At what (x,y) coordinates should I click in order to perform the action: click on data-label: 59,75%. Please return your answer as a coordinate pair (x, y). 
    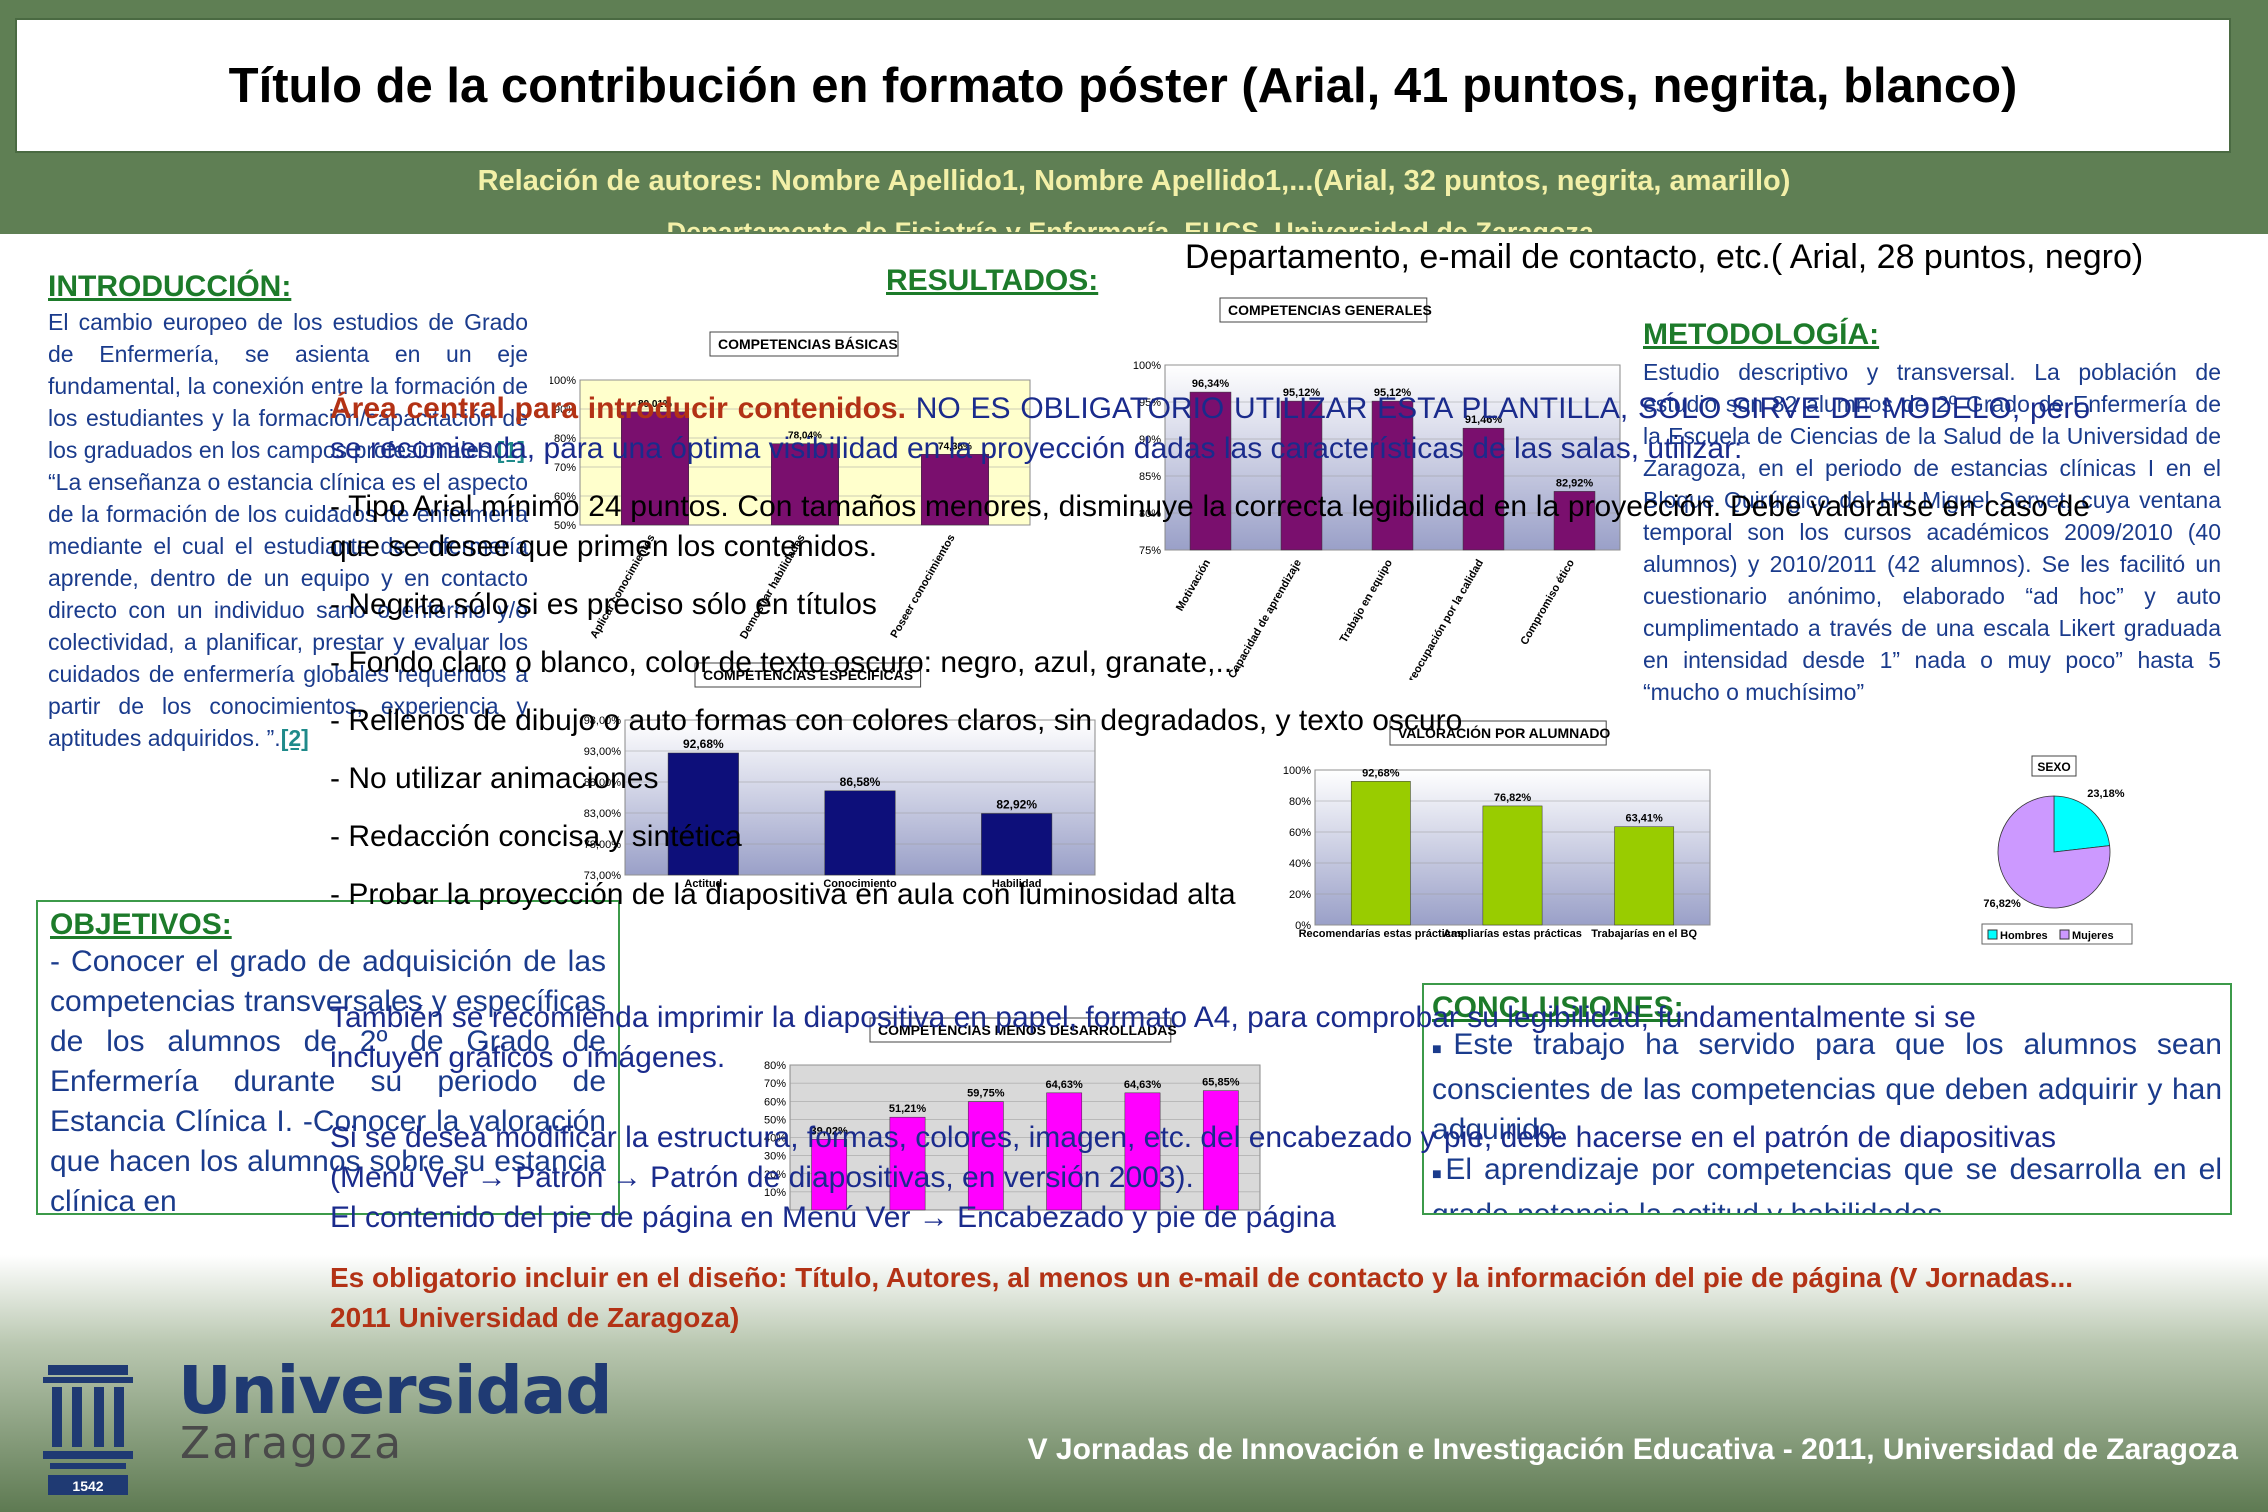
    Looking at the image, I should click on (986, 1094).